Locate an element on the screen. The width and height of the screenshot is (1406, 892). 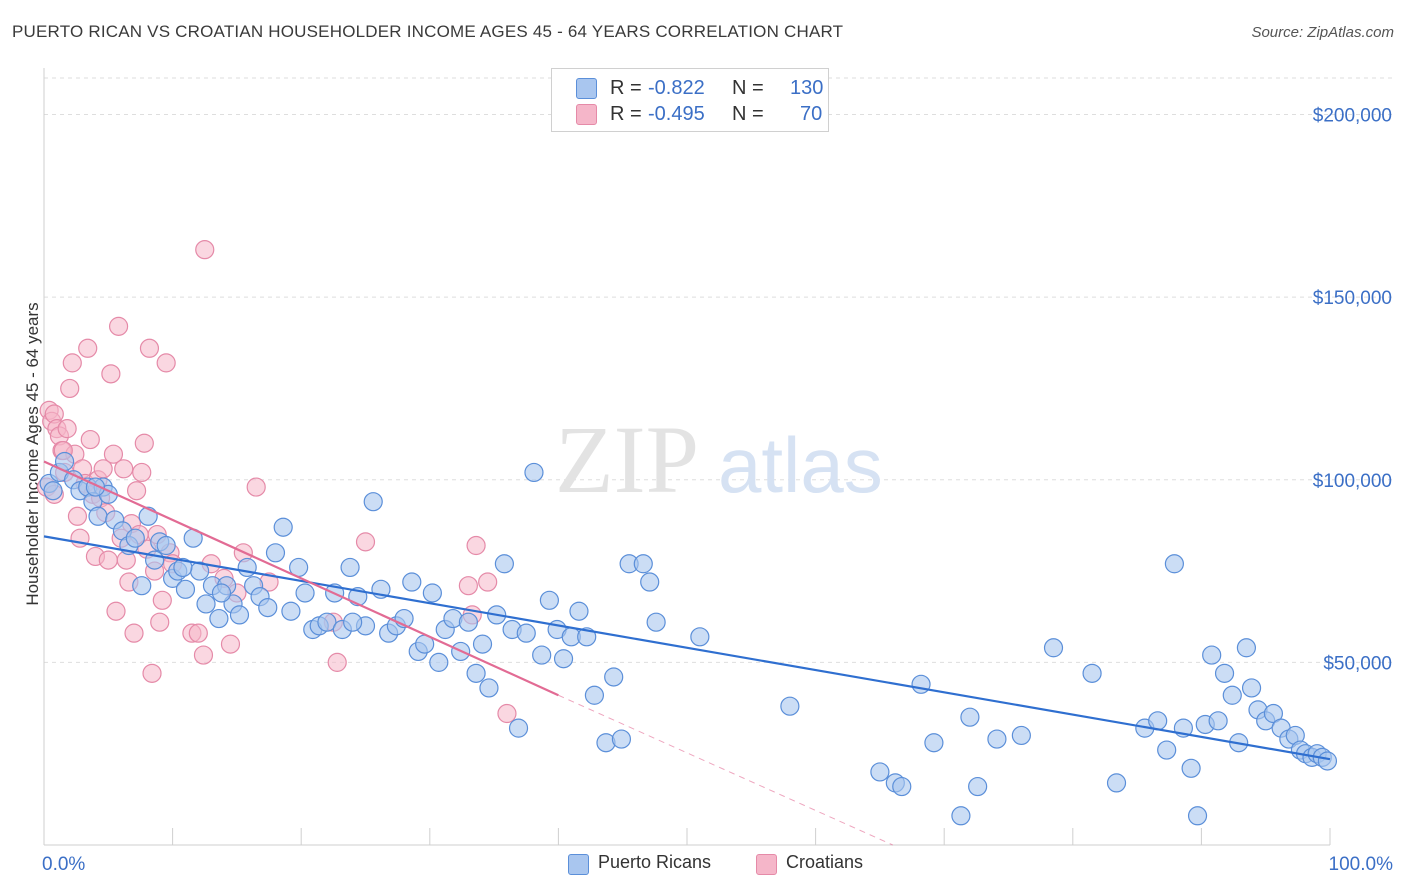
croatians-trend-line is located at coordinates (301, 578).